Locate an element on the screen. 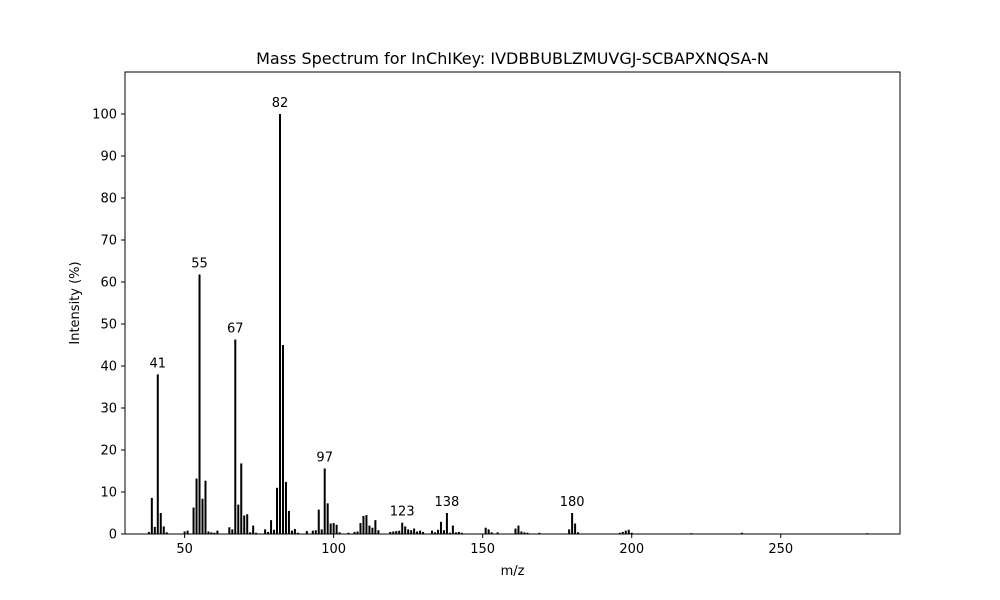  peak-label-138: 138 is located at coordinates (447, 502).